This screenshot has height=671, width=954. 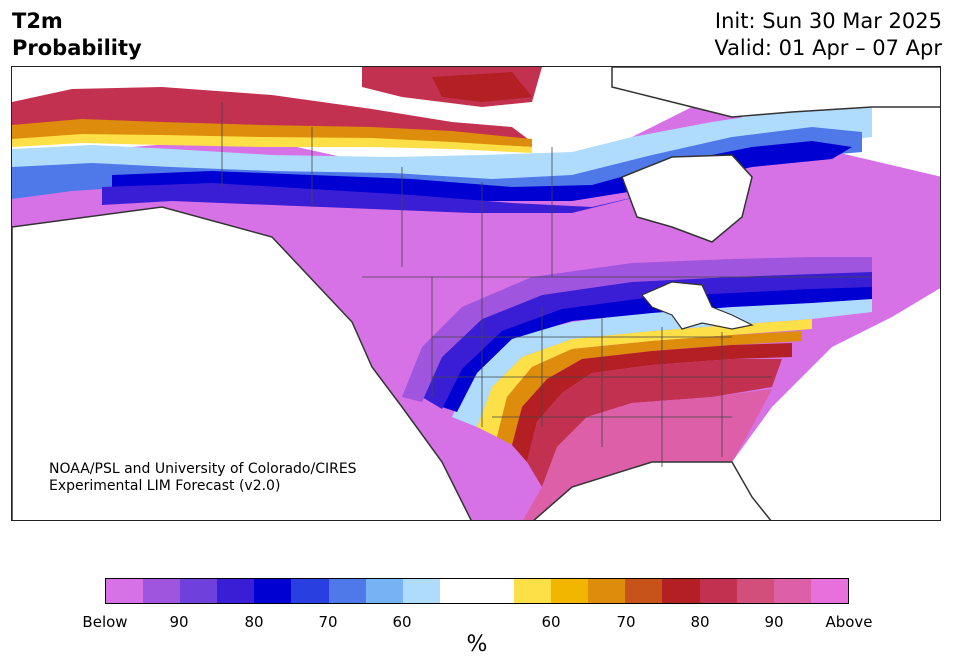 I want to click on us-cold-band-light, so click(x=662, y=362).